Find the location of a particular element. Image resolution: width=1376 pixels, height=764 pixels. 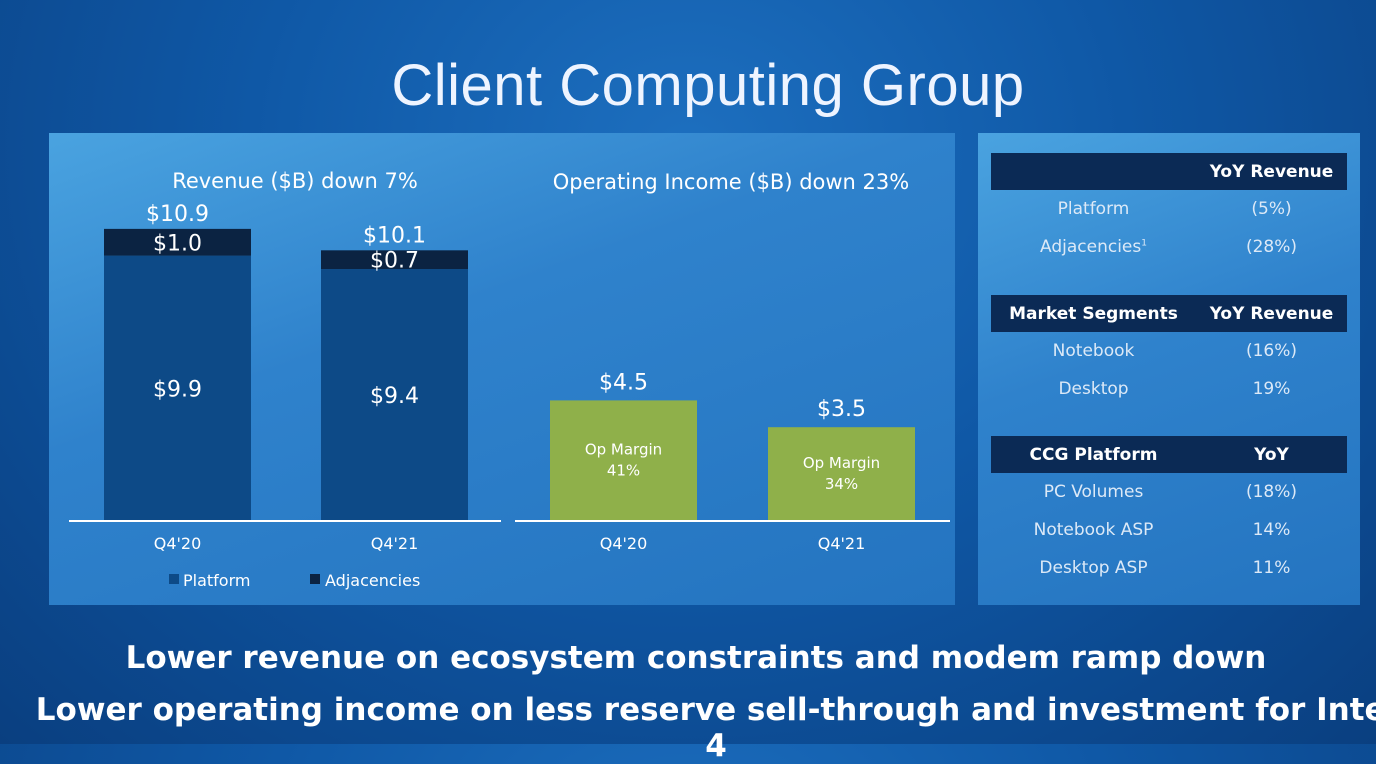

row-label: Desktop ASP is located at coordinates (1093, 568).